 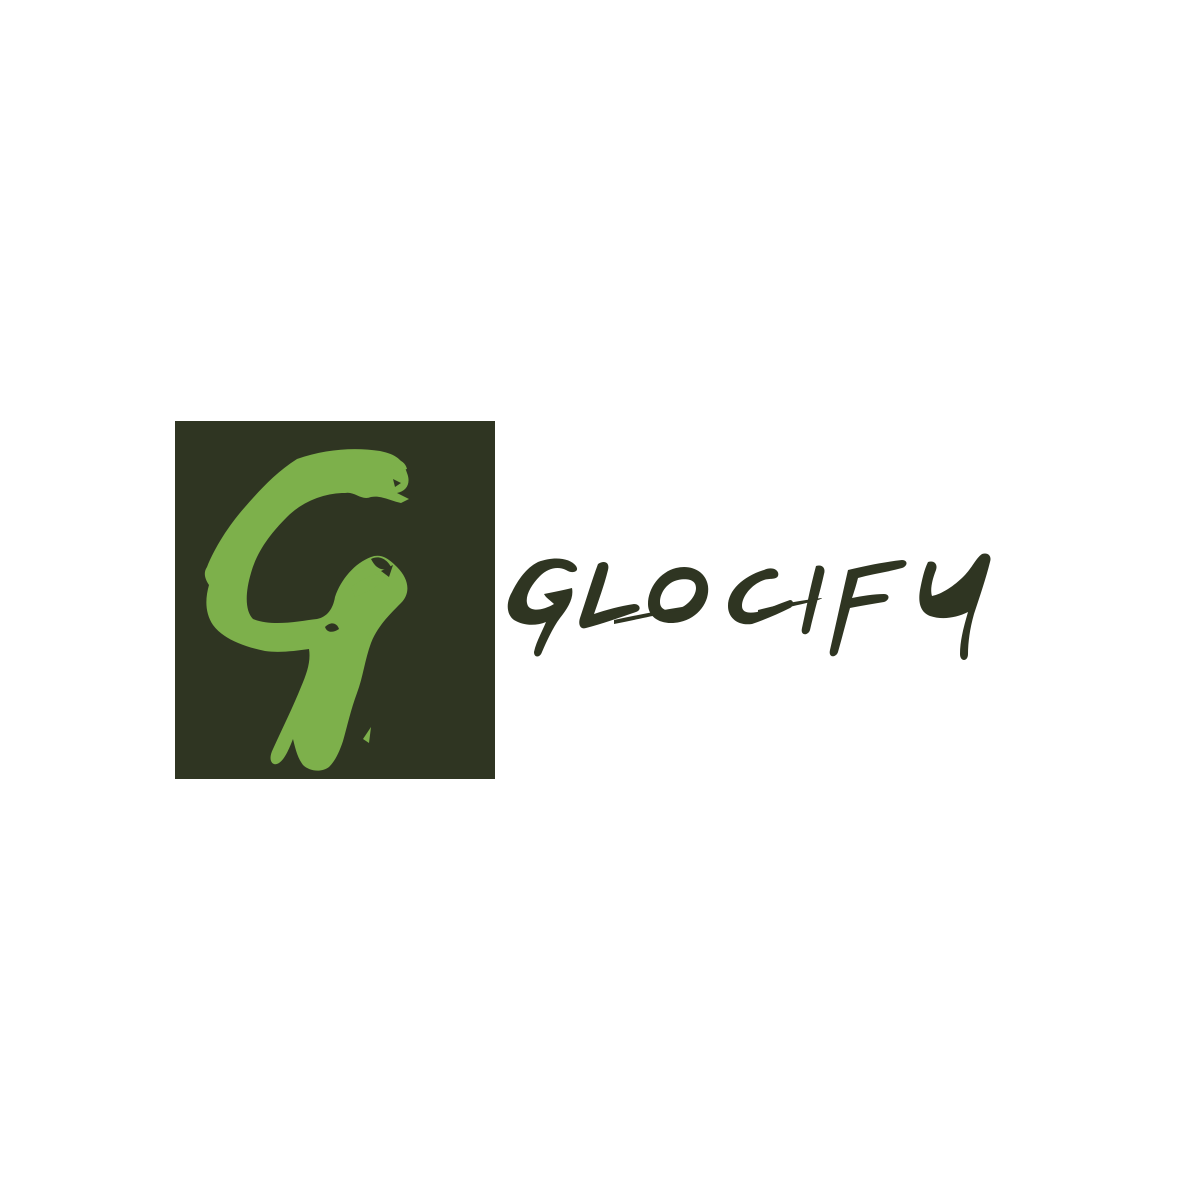 What do you see at coordinates (760, 596) in the screenshot?
I see `wordmark-letter-c` at bounding box center [760, 596].